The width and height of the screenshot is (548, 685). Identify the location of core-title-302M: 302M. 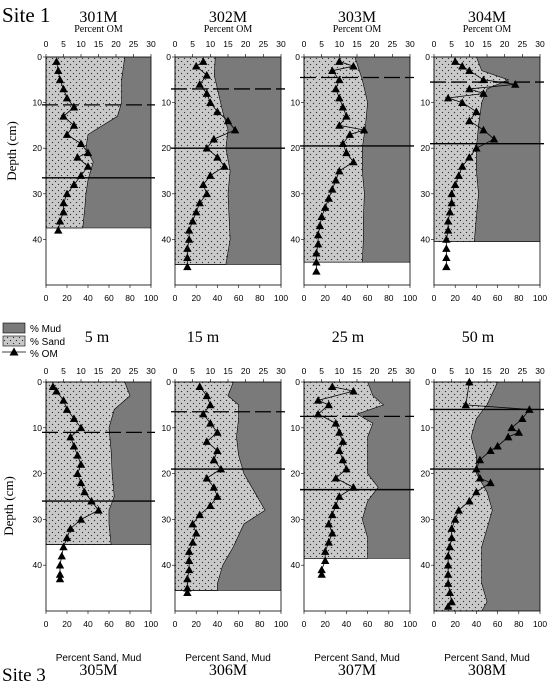
(228, 17).